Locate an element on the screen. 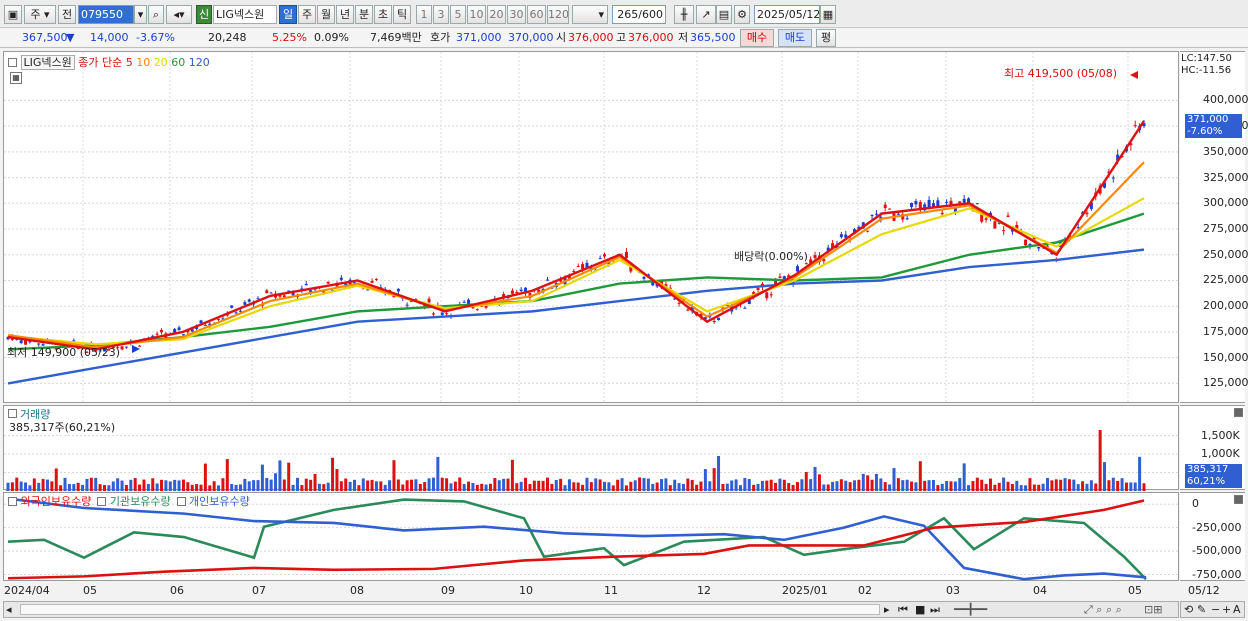 Image resolution: width=1248 pixels, height=621 pixels. tab-3: 년 is located at coordinates (345, 14).